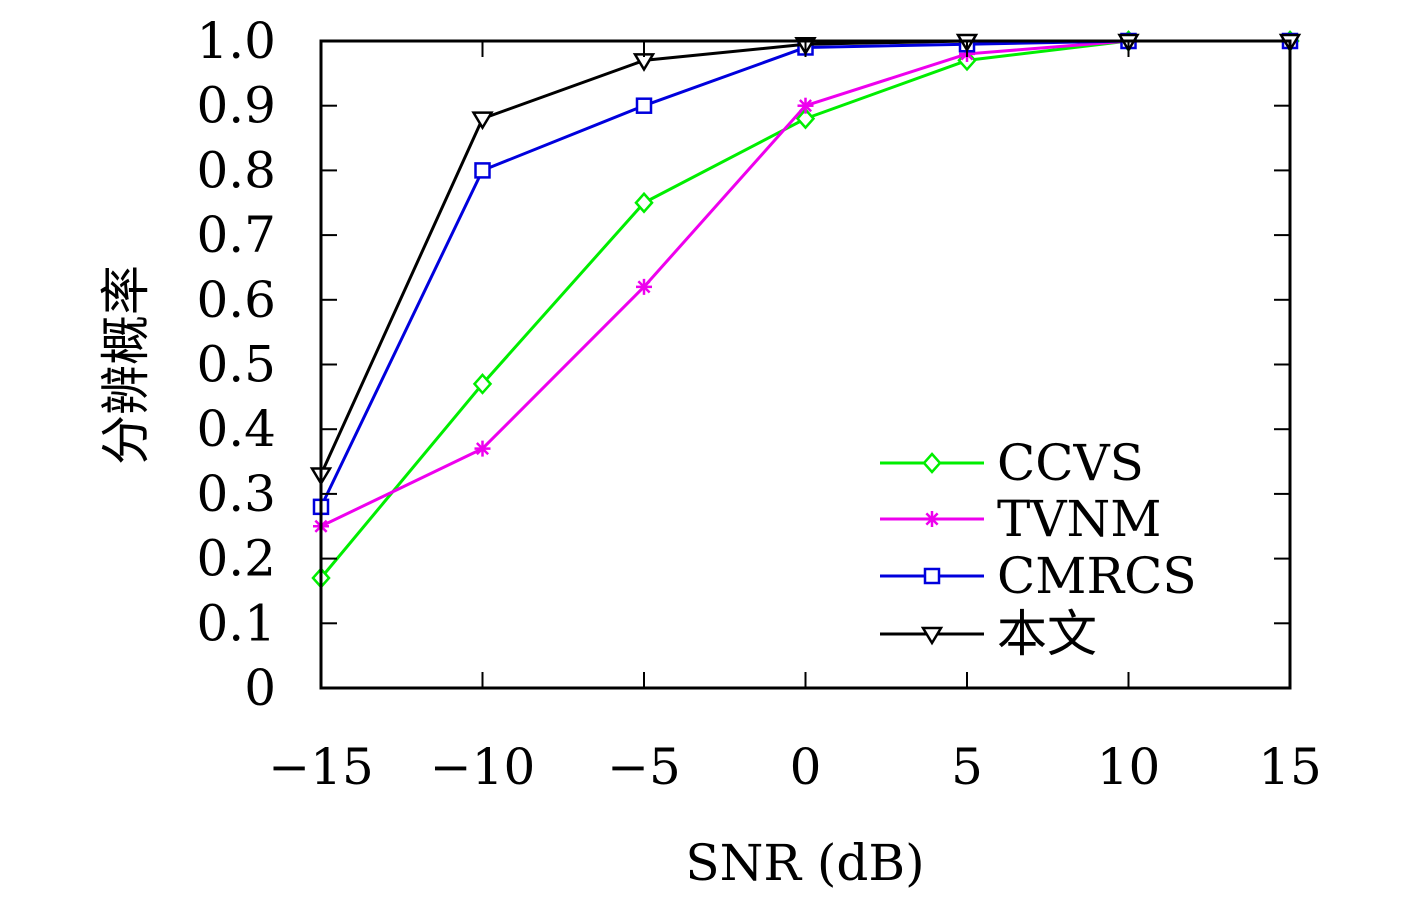 The width and height of the screenshot is (1417, 905). Describe the element at coordinates (236, 300) in the screenshot. I see `y-tick-label: 0.6` at that location.